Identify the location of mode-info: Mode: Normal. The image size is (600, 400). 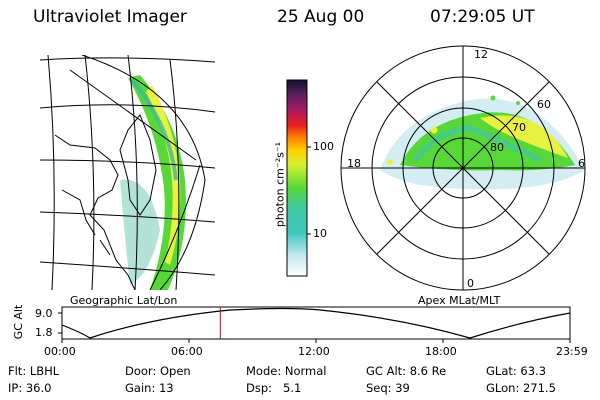
(286, 371).